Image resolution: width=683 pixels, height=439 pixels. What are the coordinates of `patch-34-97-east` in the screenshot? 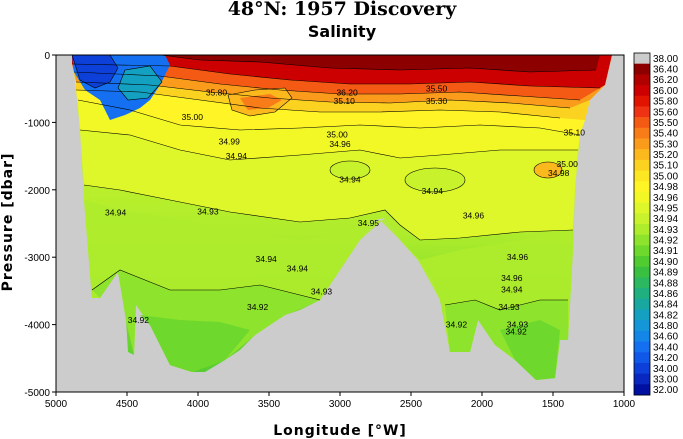 It's located at (548, 170).